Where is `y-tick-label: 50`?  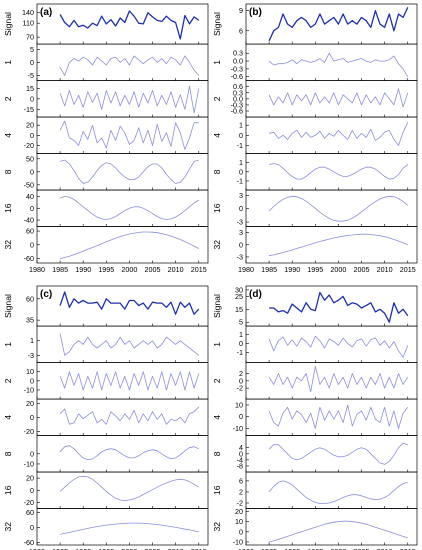 y-tick-label: 50 is located at coordinates (30, 158).